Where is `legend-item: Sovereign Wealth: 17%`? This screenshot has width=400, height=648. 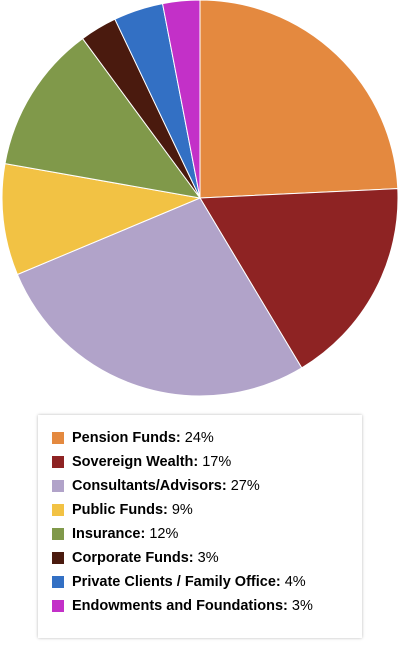 legend-item: Sovereign Wealth: 17% is located at coordinates (207, 462).